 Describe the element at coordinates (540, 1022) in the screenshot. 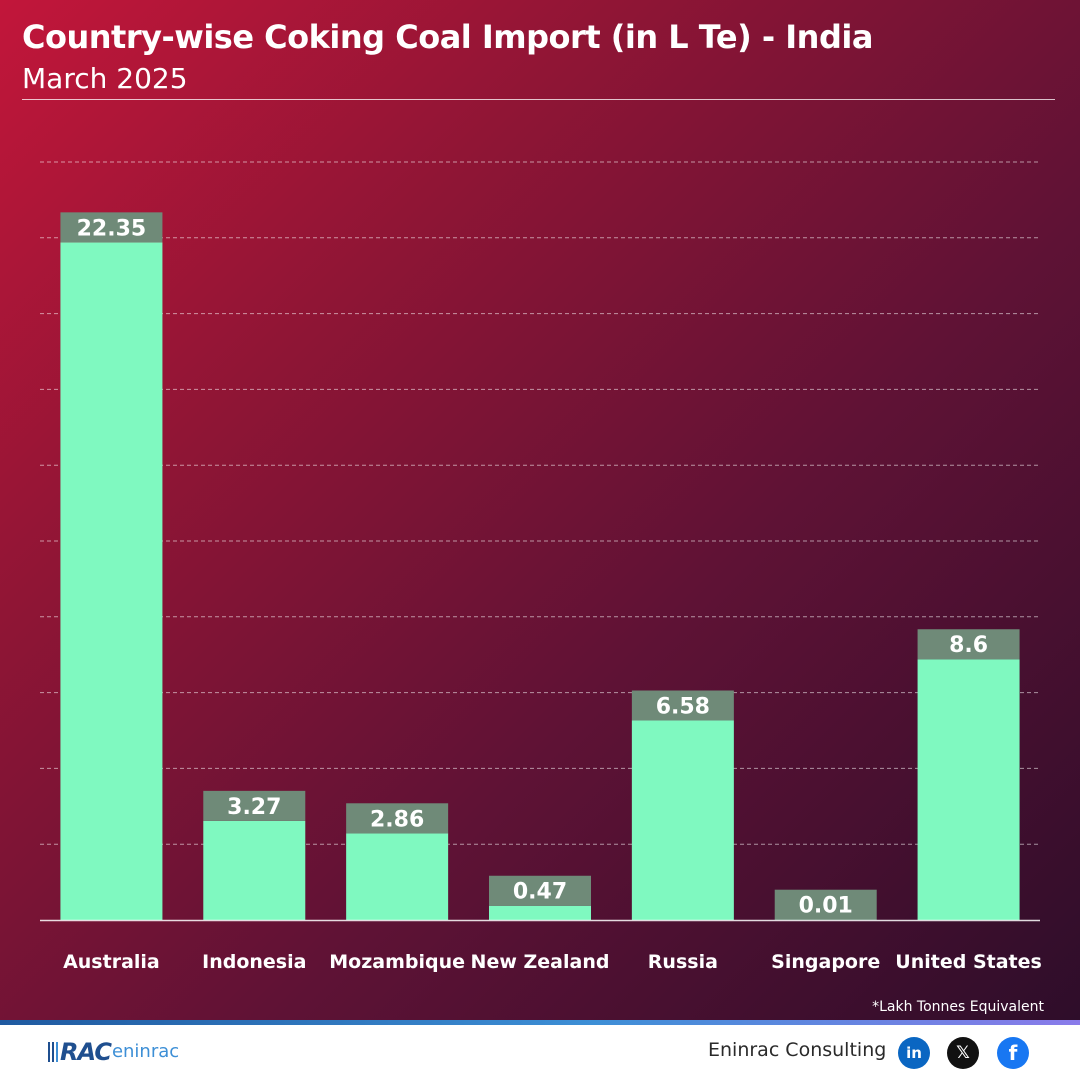

I see `footer-accent-bar` at that location.